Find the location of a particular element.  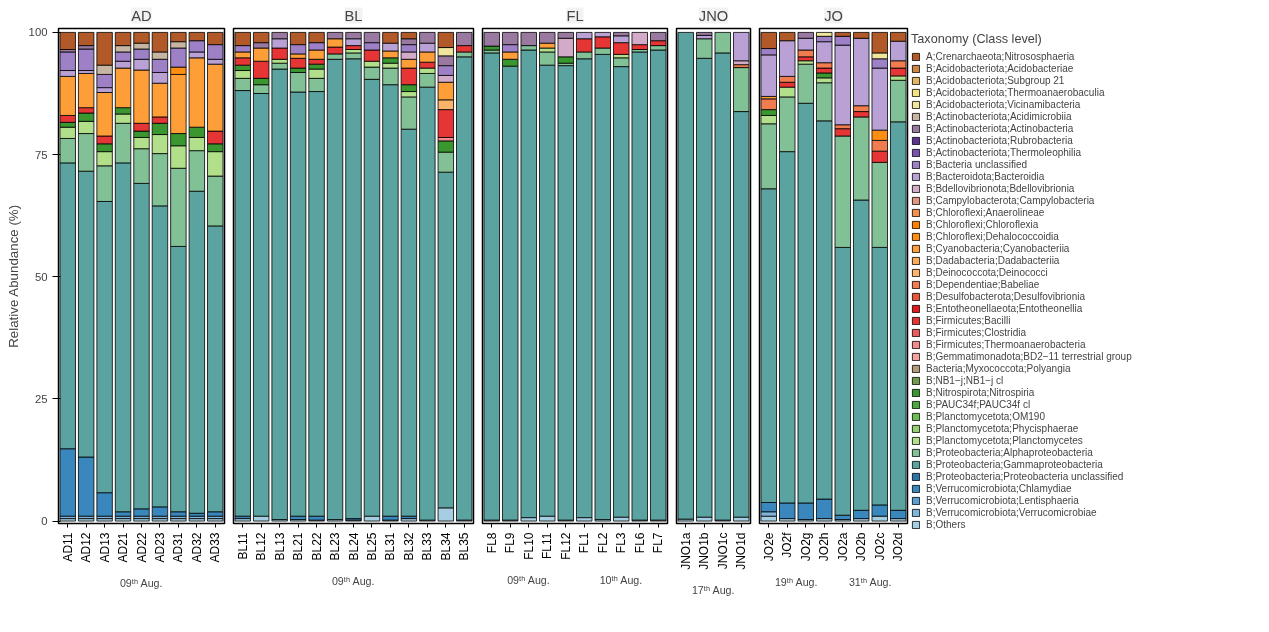

y-axis-title: Relative Abundance (%) is located at coordinates (13, 276).